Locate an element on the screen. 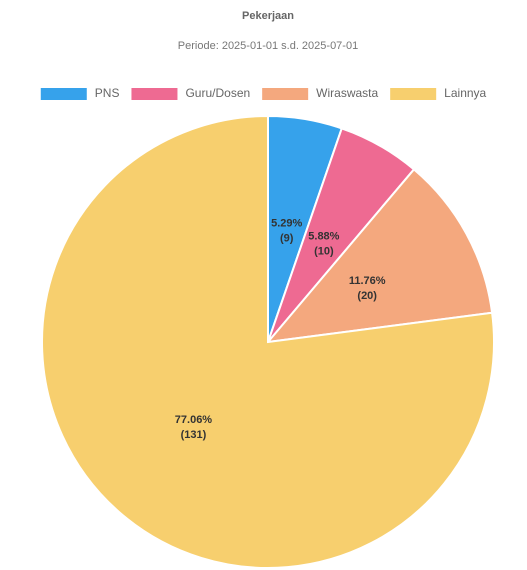  legend-item: PNS is located at coordinates (80, 93).